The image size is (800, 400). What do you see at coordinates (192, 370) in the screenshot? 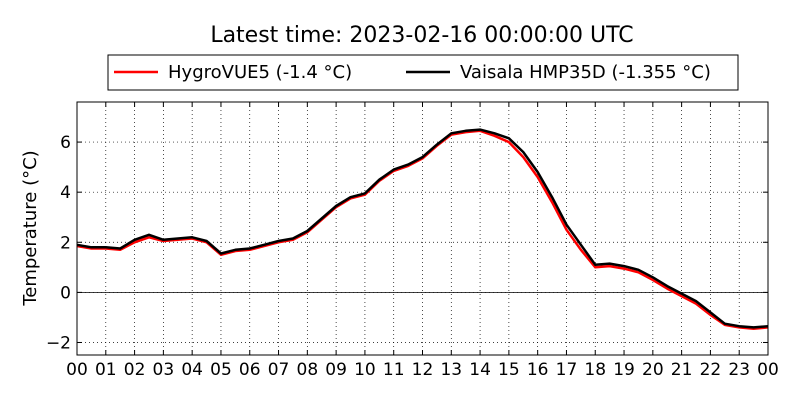
I see `x-tick-label: 04` at bounding box center [192, 370].